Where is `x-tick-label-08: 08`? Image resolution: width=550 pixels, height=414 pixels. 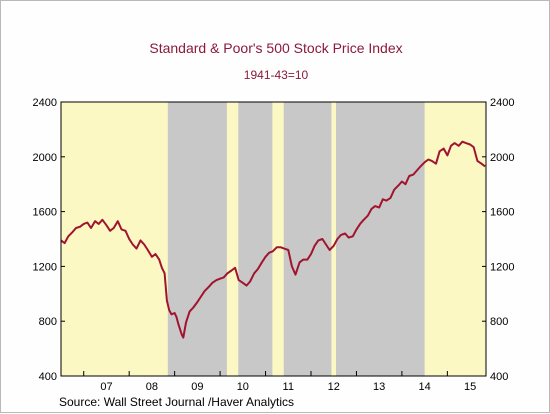 x-tick-label-08: 08 is located at coordinates (152, 387).